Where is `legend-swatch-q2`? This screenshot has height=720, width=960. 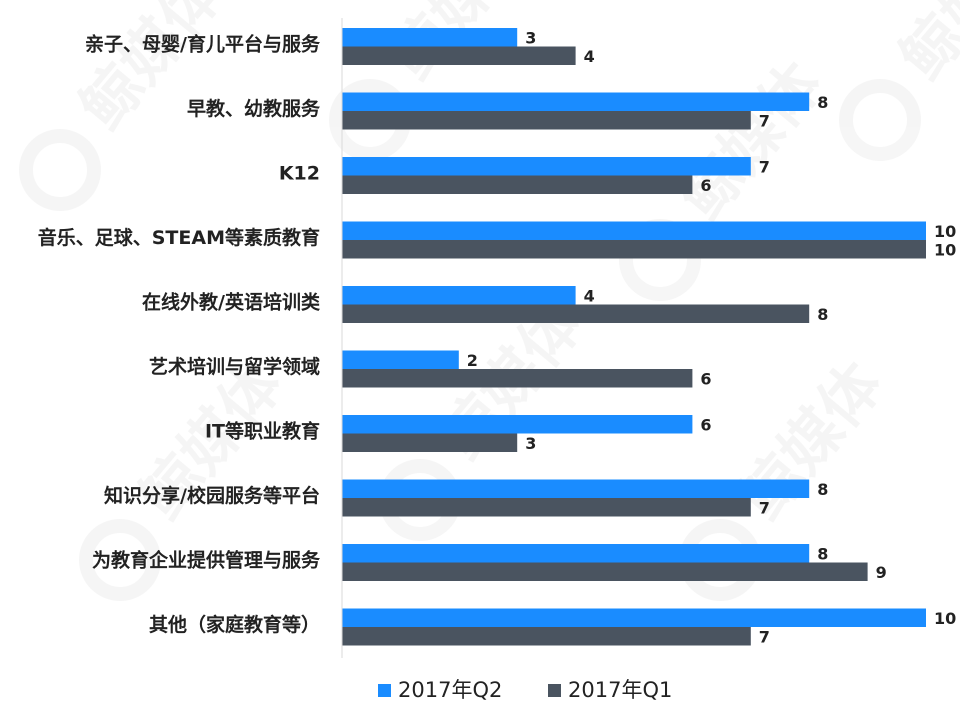 legend-swatch-q2 is located at coordinates (384, 690).